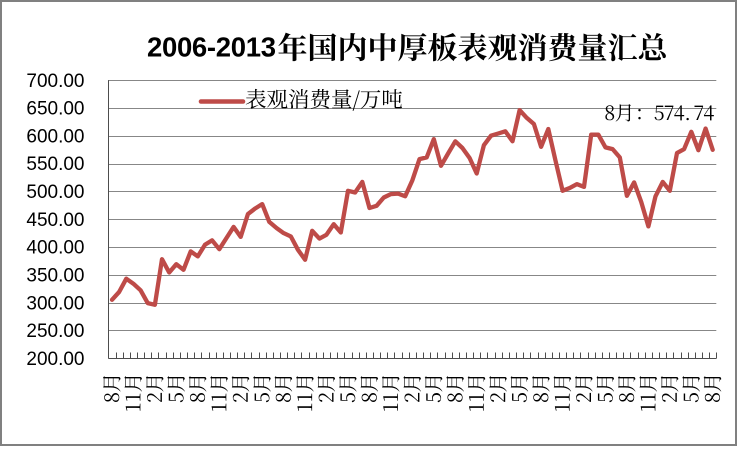 The width and height of the screenshot is (737, 451). I want to click on svg-text: 500.00, so click(55, 192).